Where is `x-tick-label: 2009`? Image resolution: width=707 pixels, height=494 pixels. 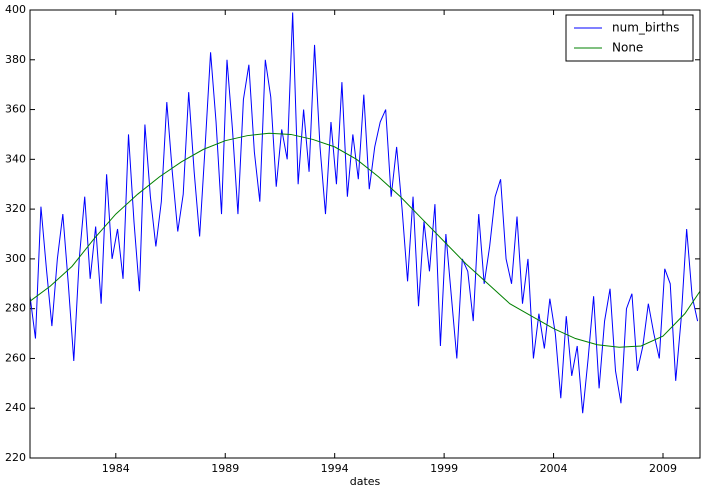 x-tick-label: 2009 is located at coordinates (663, 468).